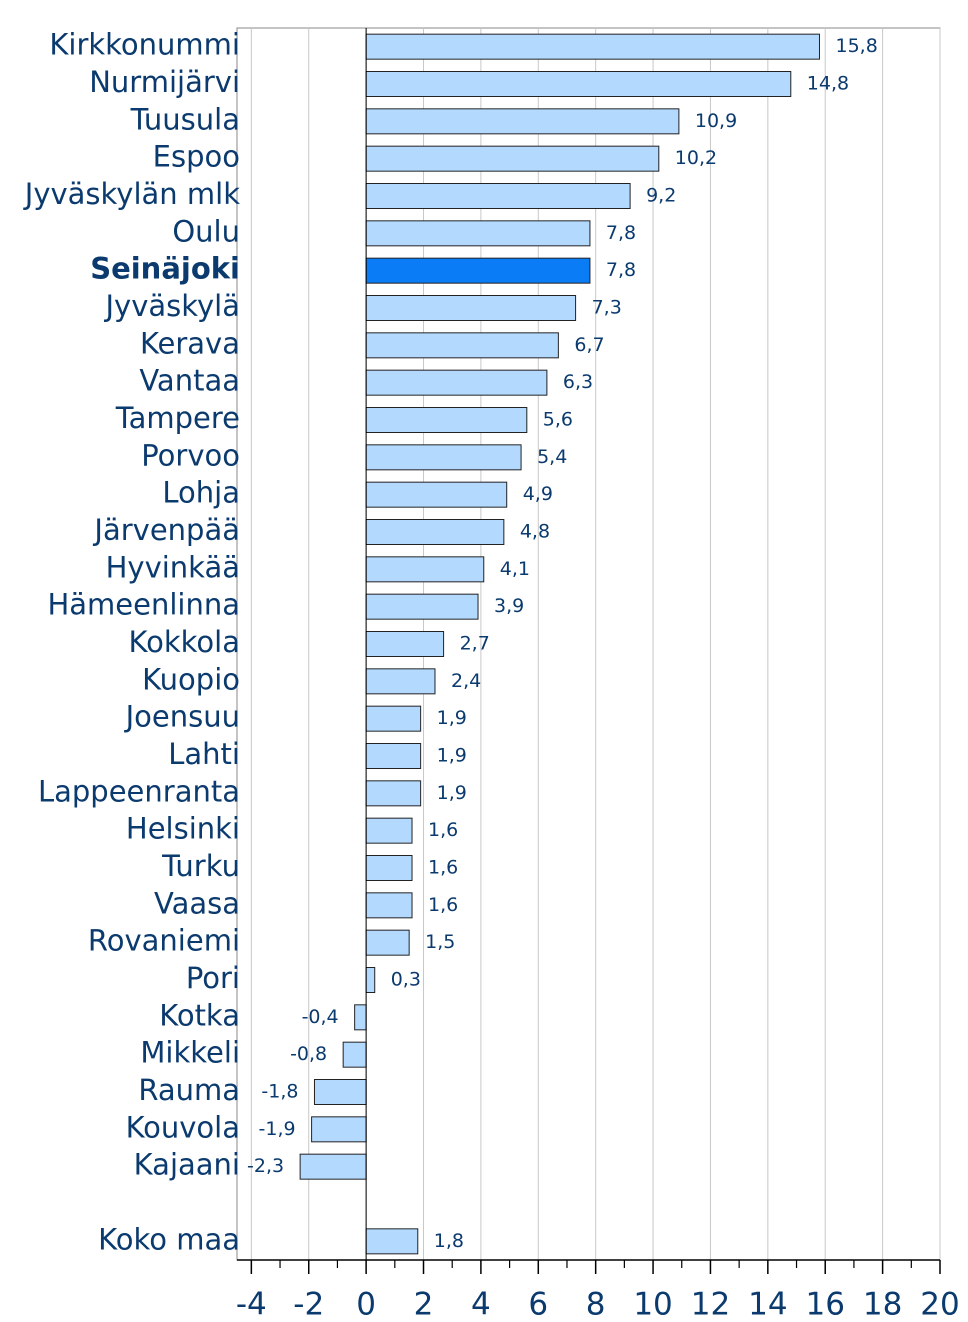 This screenshot has height=1322, width=968. What do you see at coordinates (190, 455) in the screenshot?
I see `category-label: Porvoo` at bounding box center [190, 455].